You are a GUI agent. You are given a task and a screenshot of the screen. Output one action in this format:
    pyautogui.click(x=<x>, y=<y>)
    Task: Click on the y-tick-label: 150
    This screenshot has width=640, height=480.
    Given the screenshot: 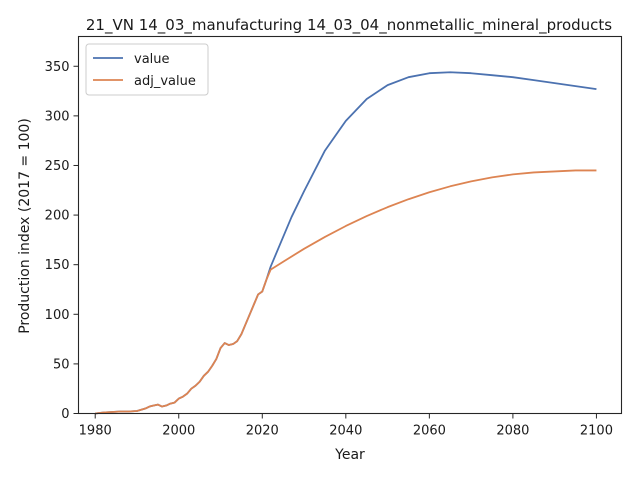 What is the action you would take?
    pyautogui.click(x=57, y=265)
    